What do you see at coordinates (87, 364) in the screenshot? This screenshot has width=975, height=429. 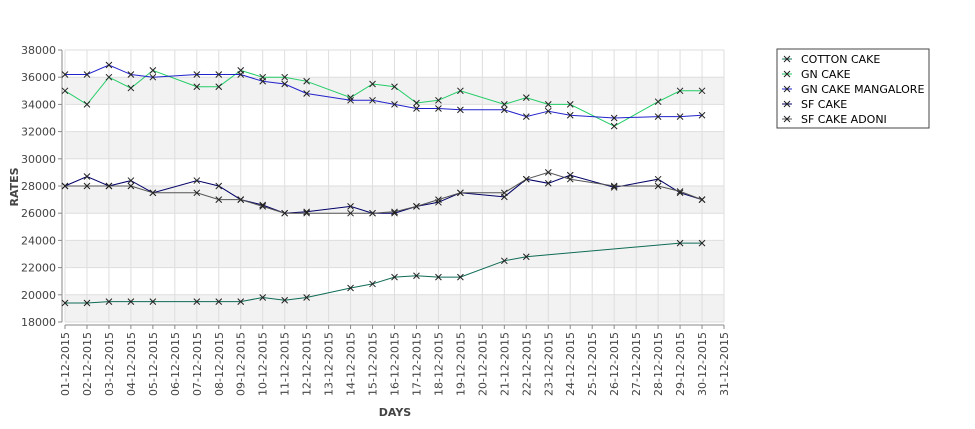 I see `x-tick-label: 02-12-2015` at bounding box center [87, 364].